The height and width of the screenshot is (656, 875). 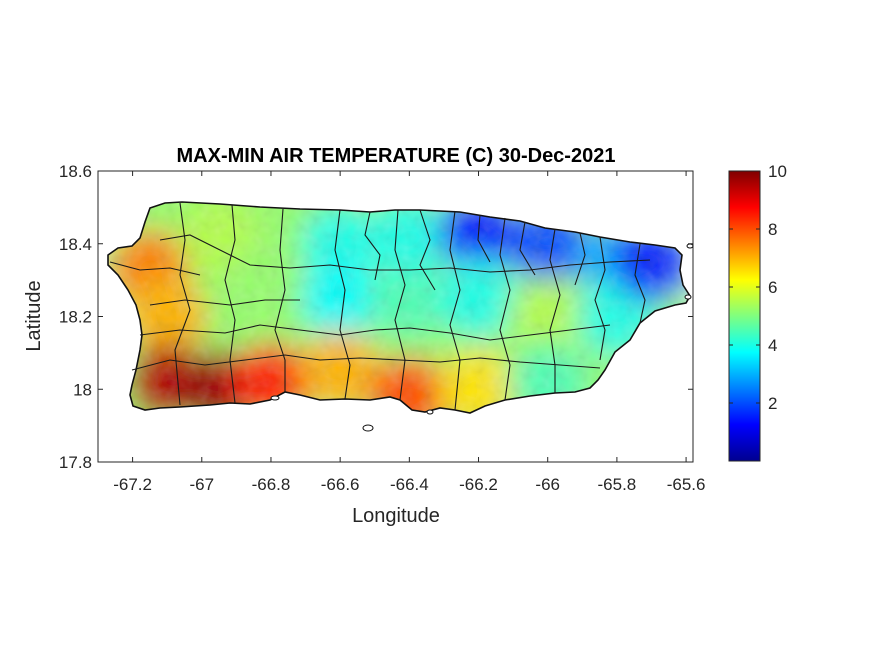 I want to click on y-tick-label: 17.8, so click(x=75, y=462).